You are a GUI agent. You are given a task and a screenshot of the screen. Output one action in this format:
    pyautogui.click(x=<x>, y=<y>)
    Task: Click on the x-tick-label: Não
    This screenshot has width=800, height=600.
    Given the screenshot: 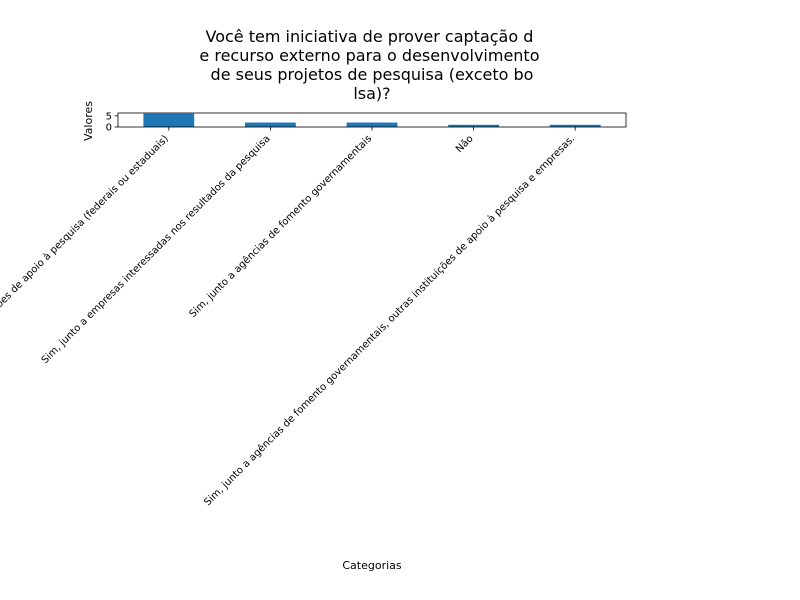 What is the action you would take?
    pyautogui.click(x=465, y=144)
    